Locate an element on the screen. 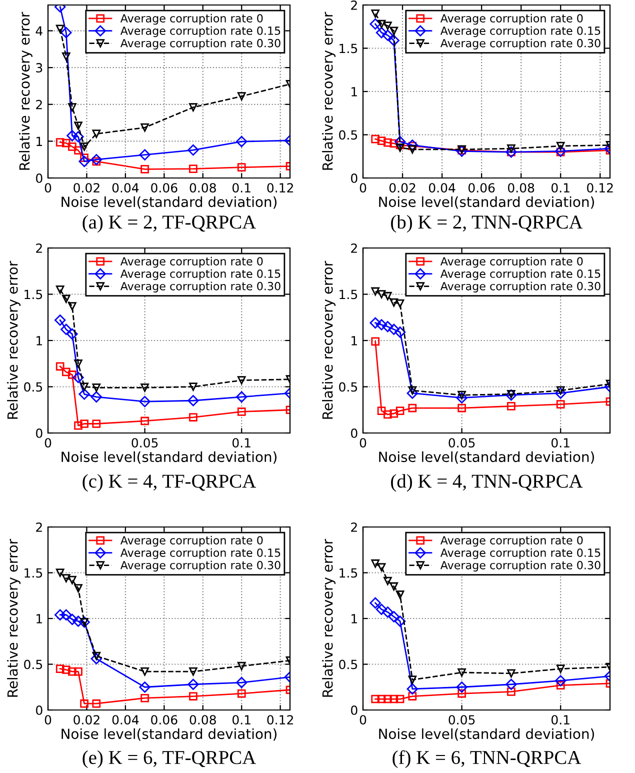  x-tick-label: 0.06 is located at coordinates (481, 188).